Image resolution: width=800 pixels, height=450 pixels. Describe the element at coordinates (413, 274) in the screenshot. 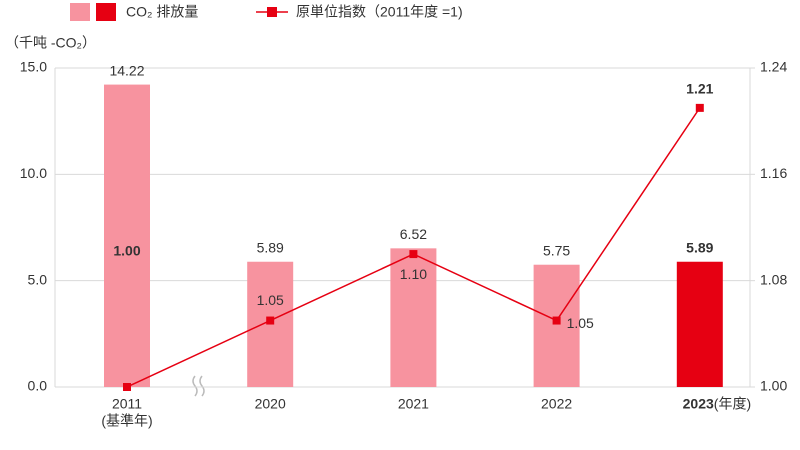

I see `line-value-label: 1.10` at that location.